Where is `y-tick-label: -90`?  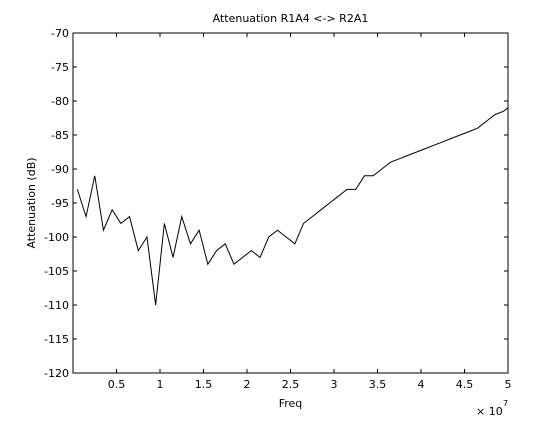
y-tick-label: -90 is located at coordinates (60, 169).